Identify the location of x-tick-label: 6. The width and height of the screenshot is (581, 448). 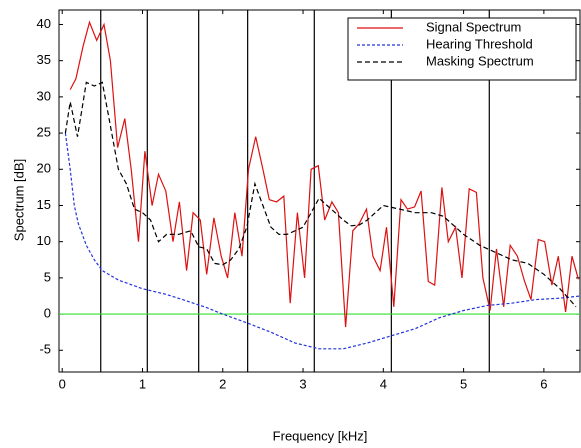
(543, 383).